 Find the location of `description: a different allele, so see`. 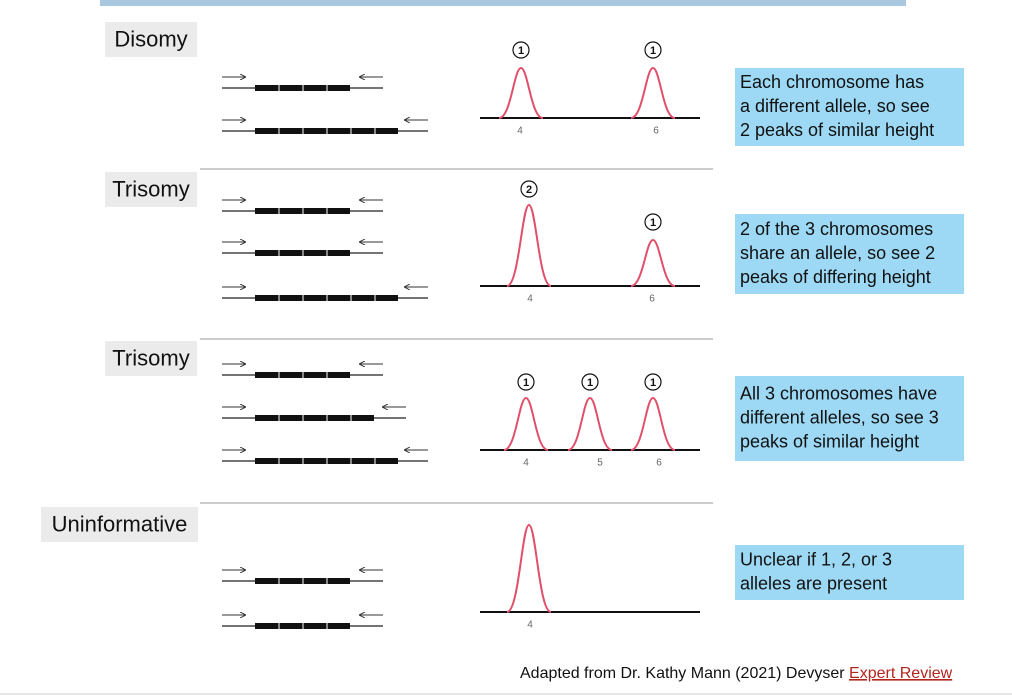

description: a different allele, so see is located at coordinates (835, 106).